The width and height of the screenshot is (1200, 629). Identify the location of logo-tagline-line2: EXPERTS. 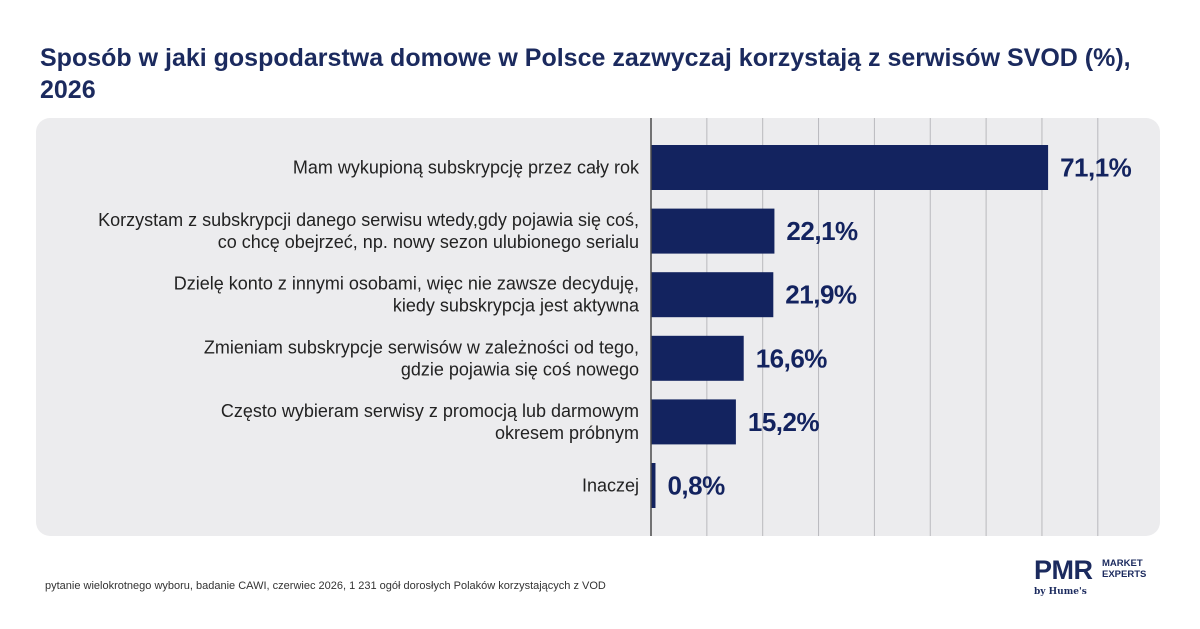
(1124, 574).